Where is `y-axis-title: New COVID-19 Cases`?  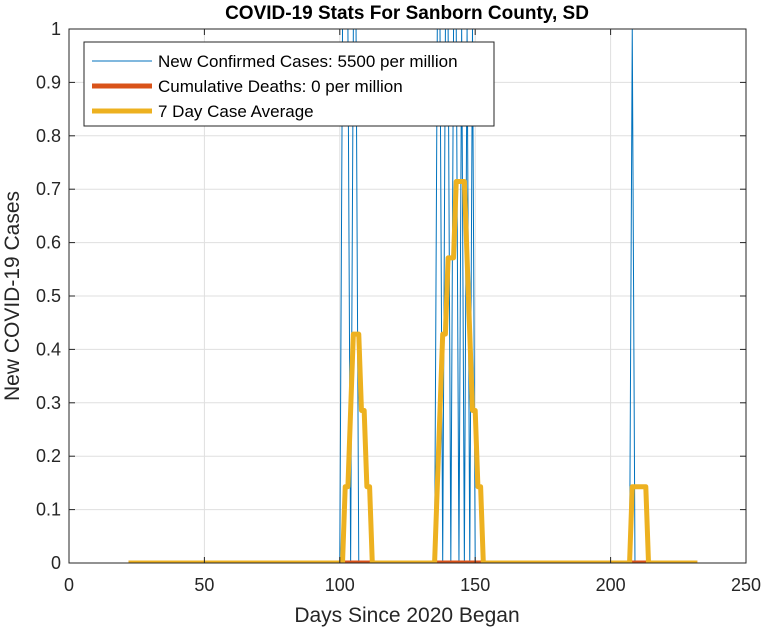
y-axis-title: New COVID-19 Cases is located at coordinates (12, 296).